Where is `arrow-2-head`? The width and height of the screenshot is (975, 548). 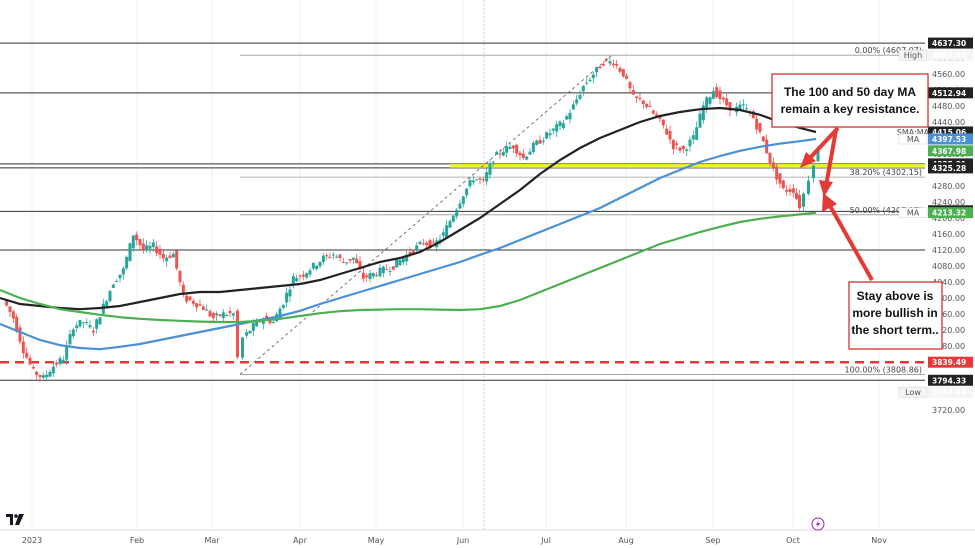
arrow-2-head is located at coordinates (826, 188).